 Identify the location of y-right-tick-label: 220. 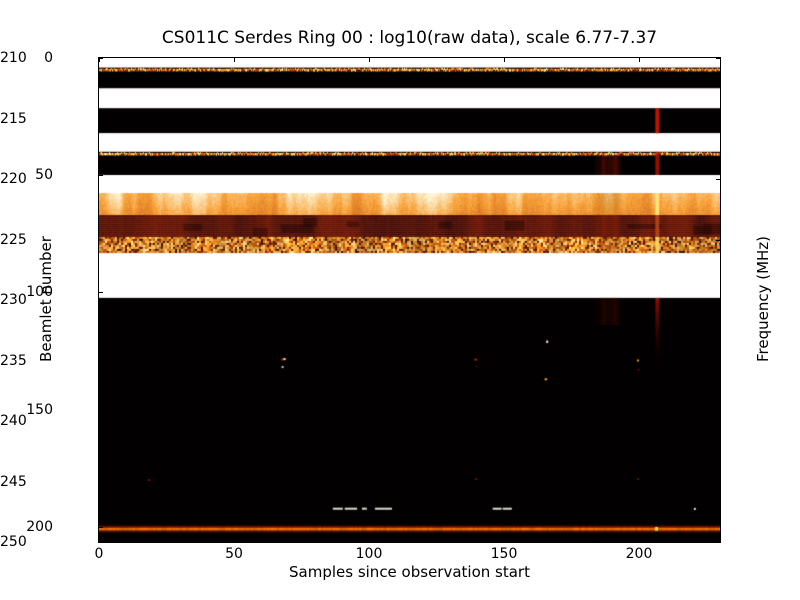
(13, 179).